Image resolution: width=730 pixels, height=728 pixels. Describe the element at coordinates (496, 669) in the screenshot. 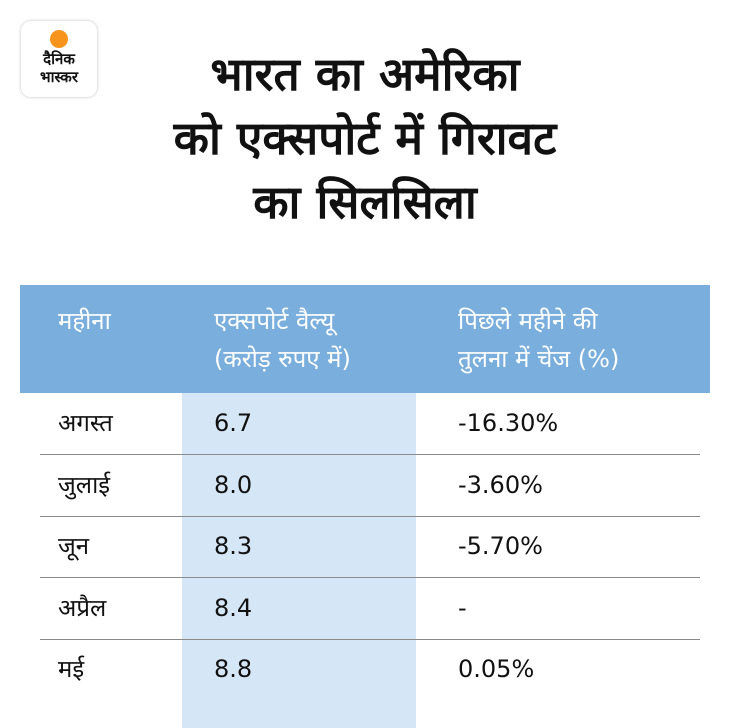

I see `cell-change: 0.05%` at that location.